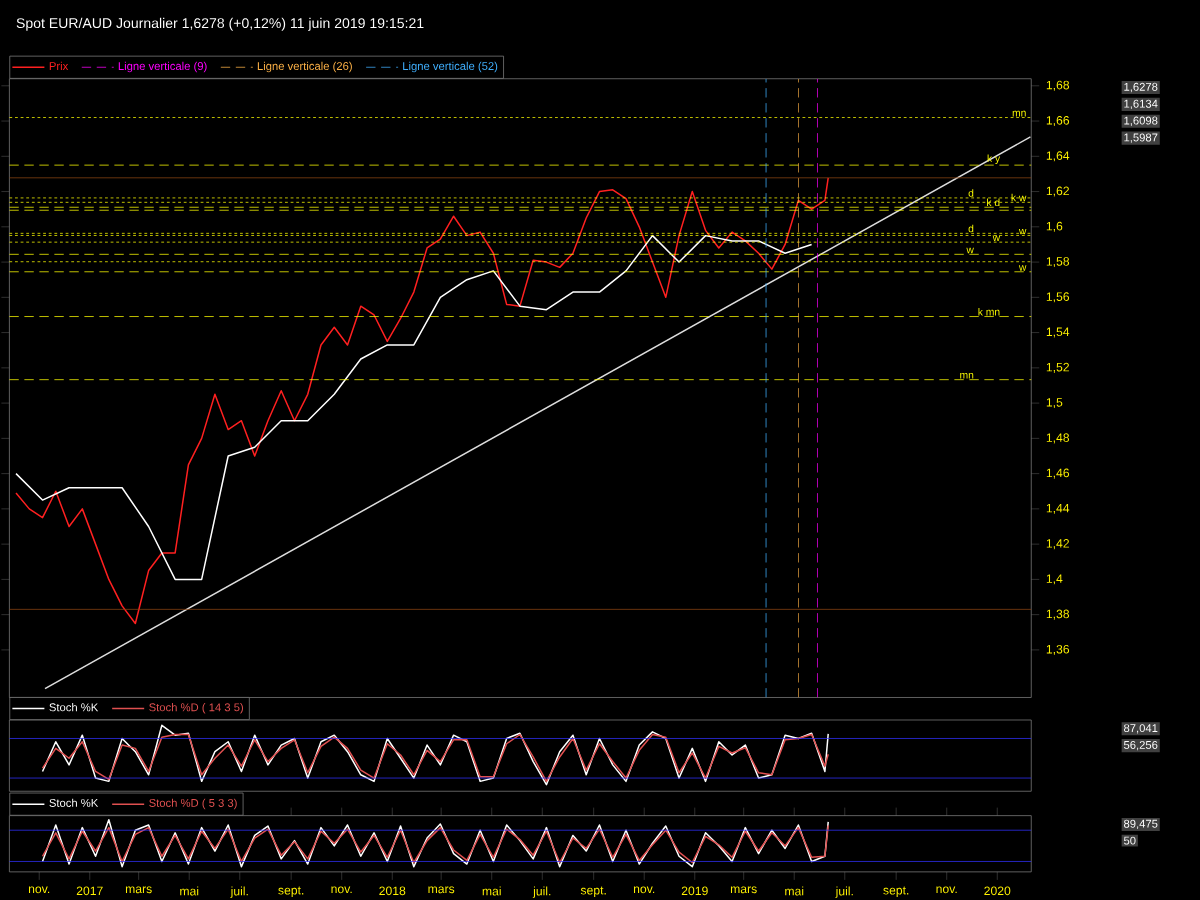  Describe the element at coordinates (162, 67) in the screenshot. I see `legend-label: Ligne verticale (9)` at that location.